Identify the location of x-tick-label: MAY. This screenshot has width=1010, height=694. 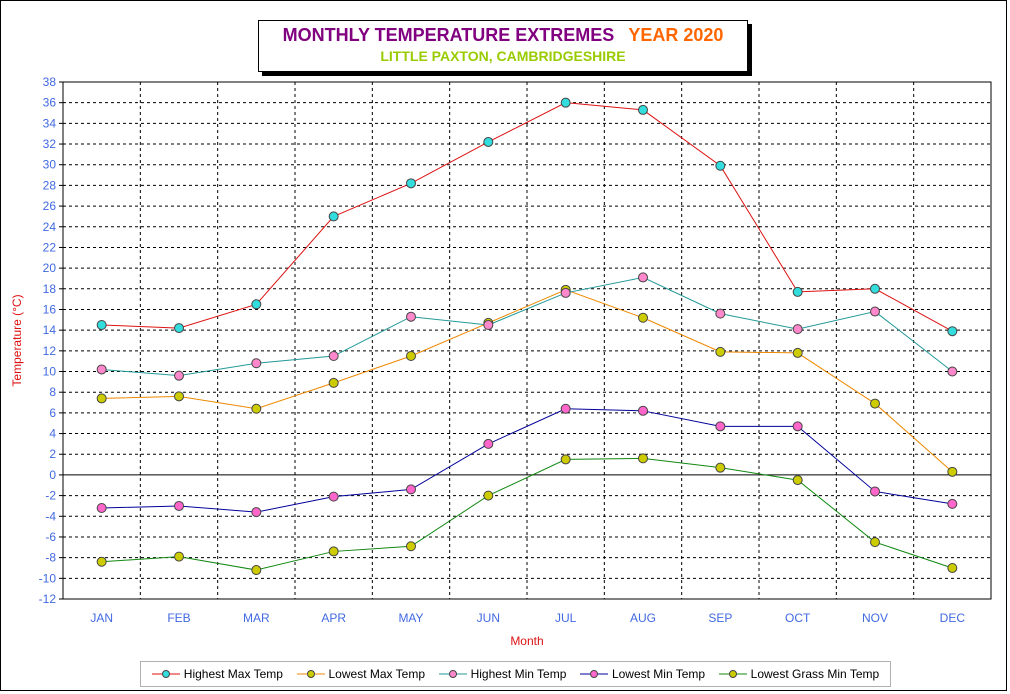
(410, 618).